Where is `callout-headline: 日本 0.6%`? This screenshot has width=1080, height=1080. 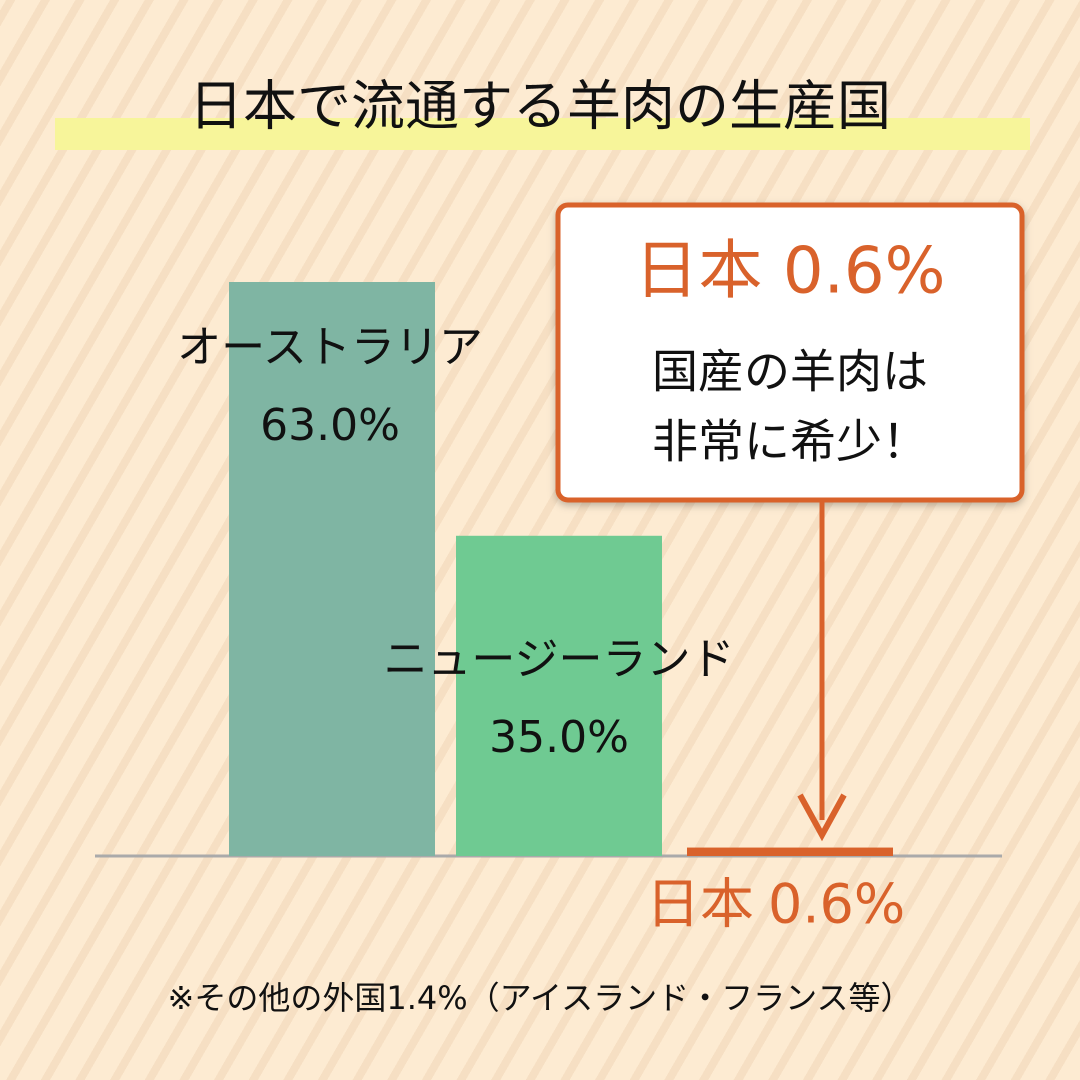 callout-headline: 日本 0.6% is located at coordinates (790, 272).